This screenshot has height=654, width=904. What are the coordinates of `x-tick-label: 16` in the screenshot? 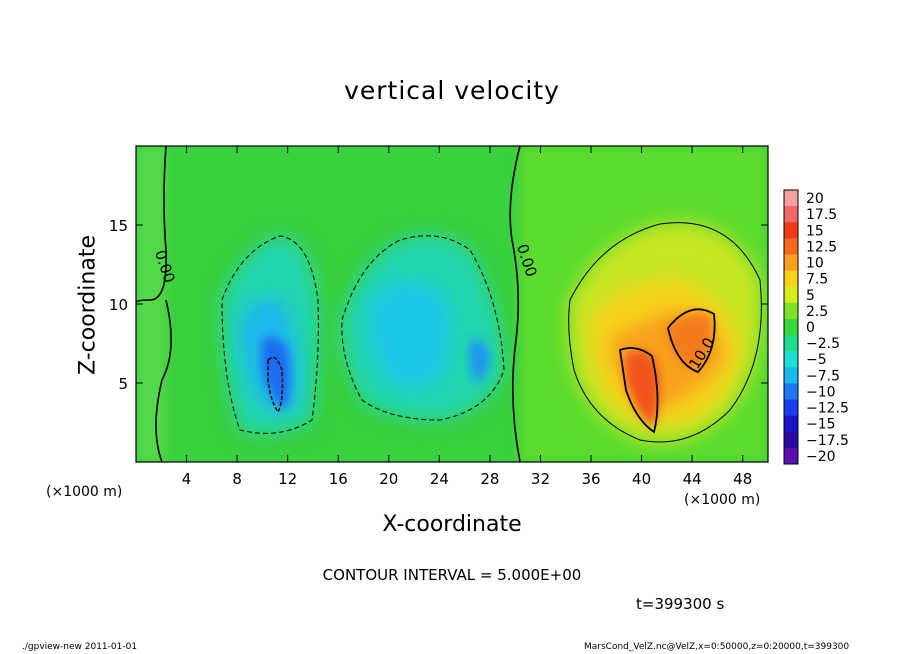 It's located at (338, 479).